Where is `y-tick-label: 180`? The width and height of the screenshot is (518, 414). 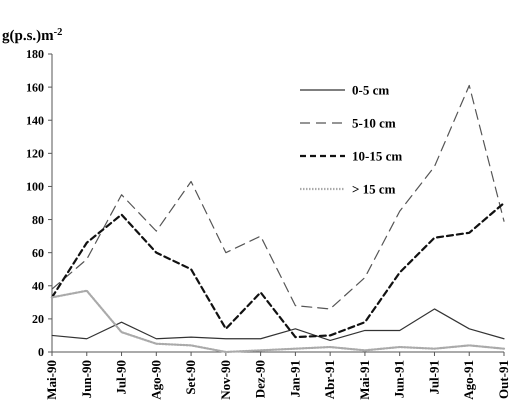 y-tick-label: 180 is located at coordinates (35, 54).